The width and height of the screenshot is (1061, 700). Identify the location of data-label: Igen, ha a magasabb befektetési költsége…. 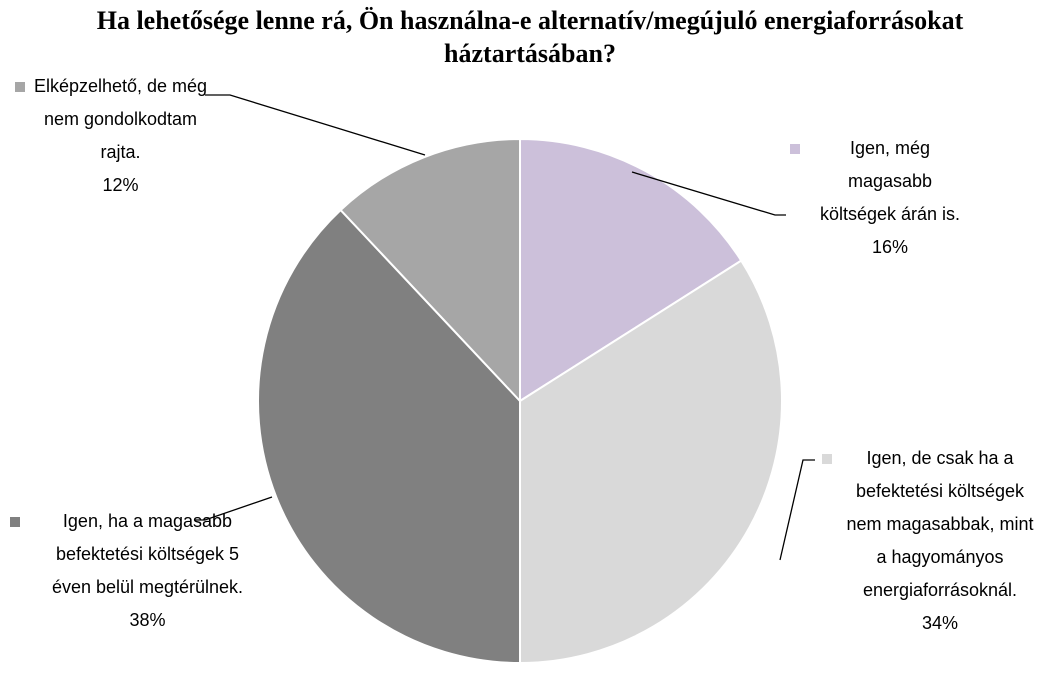
(127, 571).